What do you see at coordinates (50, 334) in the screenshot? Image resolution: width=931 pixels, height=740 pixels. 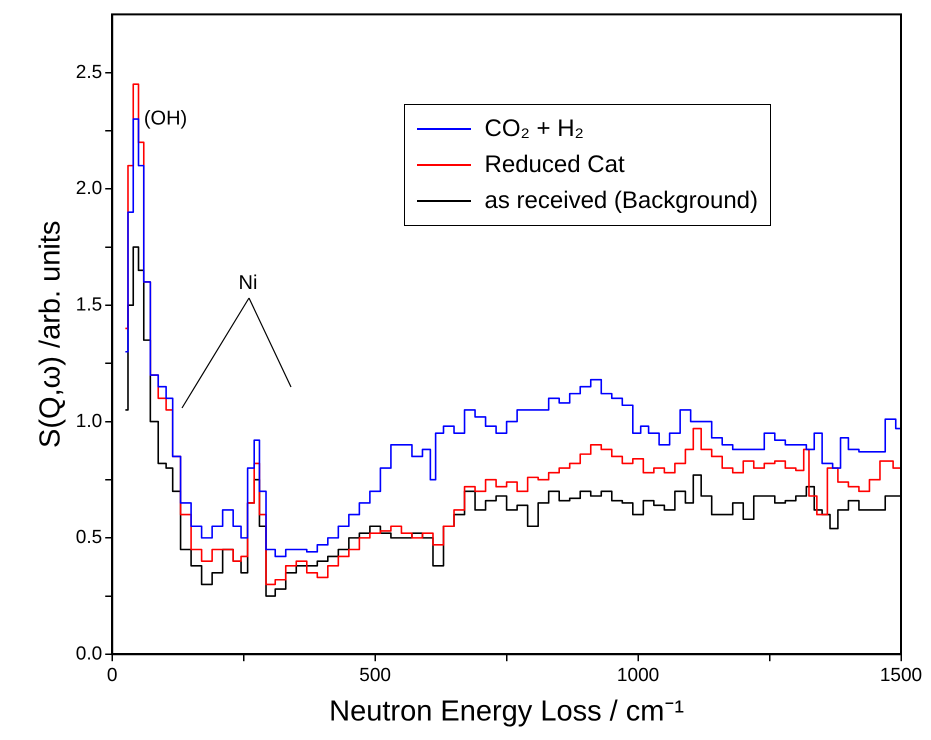 I see `y-axis-title: S(Q,ω) /arb. units` at bounding box center [50, 334].